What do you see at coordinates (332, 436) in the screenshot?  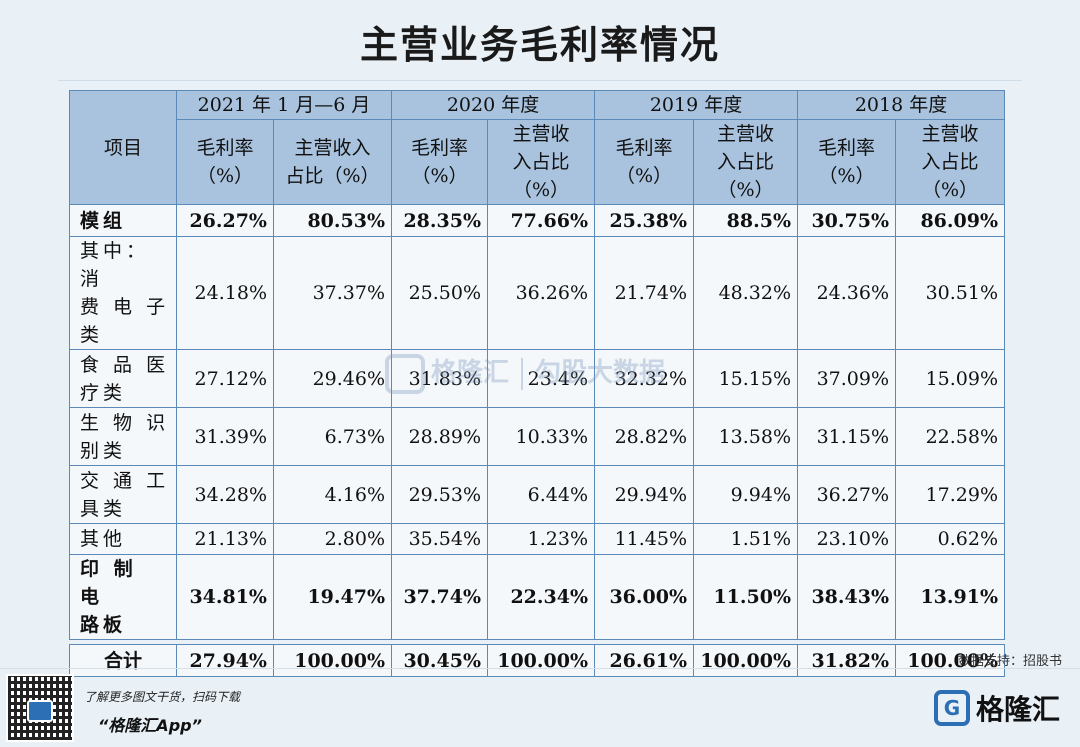 I see `table-cell: 6.73%` at bounding box center [332, 436].